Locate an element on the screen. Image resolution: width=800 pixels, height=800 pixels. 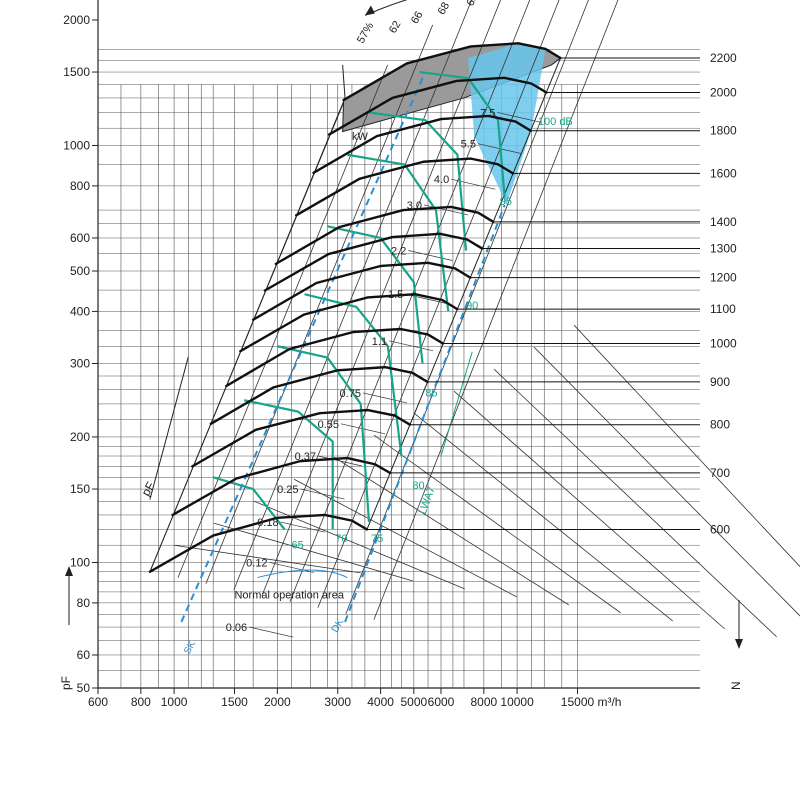
speed-label-1300: 1300 is located at coordinates (723, 249).